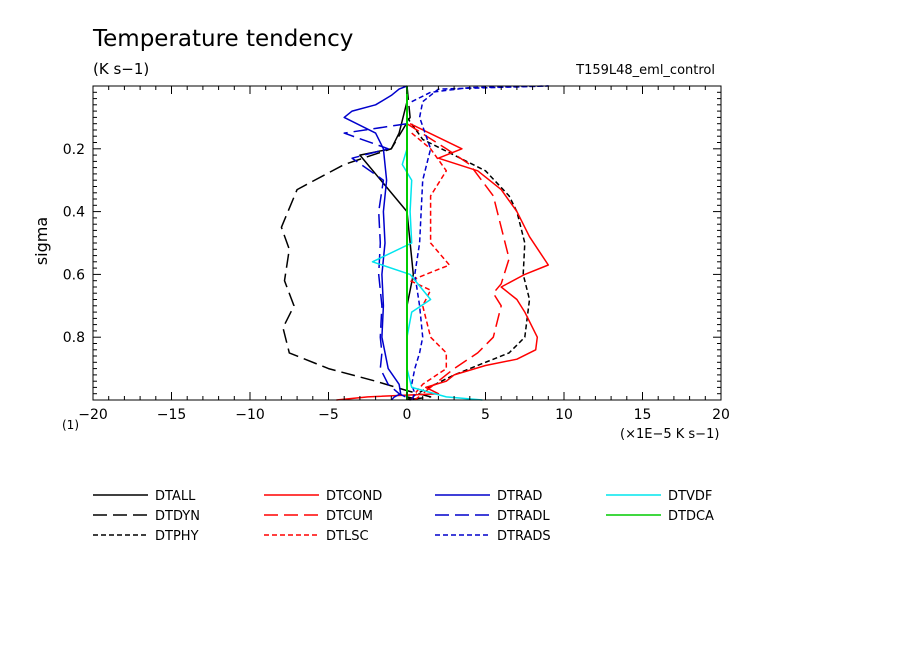 This screenshot has height=654, width=904. Describe the element at coordinates (93, 415) in the screenshot. I see `x-tick-label: −20` at that location.